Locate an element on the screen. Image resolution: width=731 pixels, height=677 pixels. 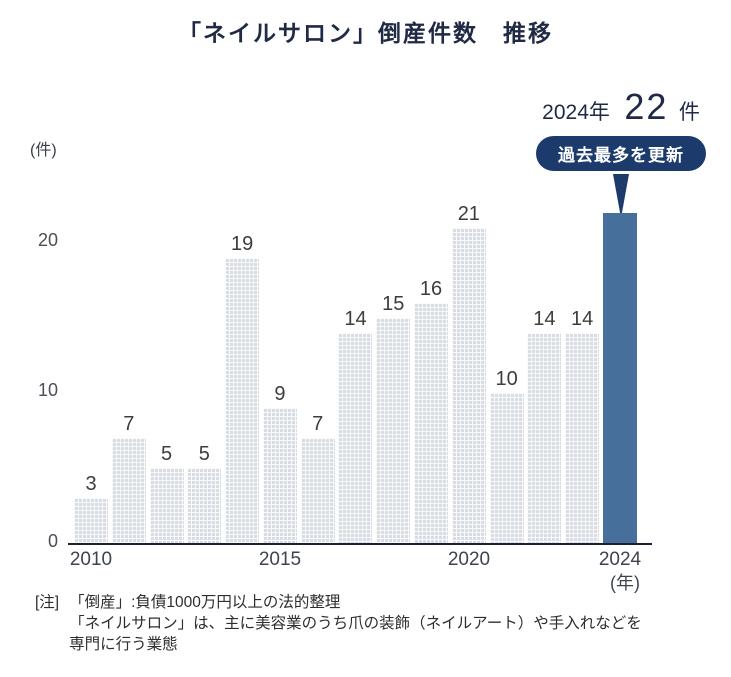
x-tick-2020: 2020 is located at coordinates (469, 559).